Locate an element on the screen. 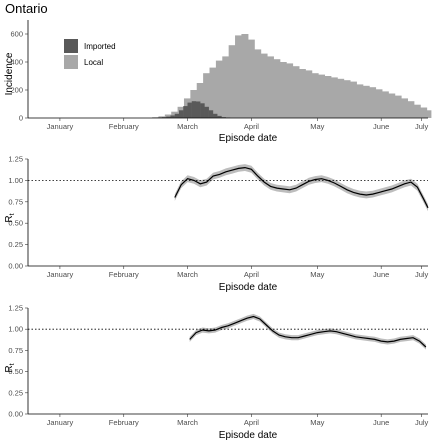  y-tick-label: 0 is located at coordinates (21, 118).